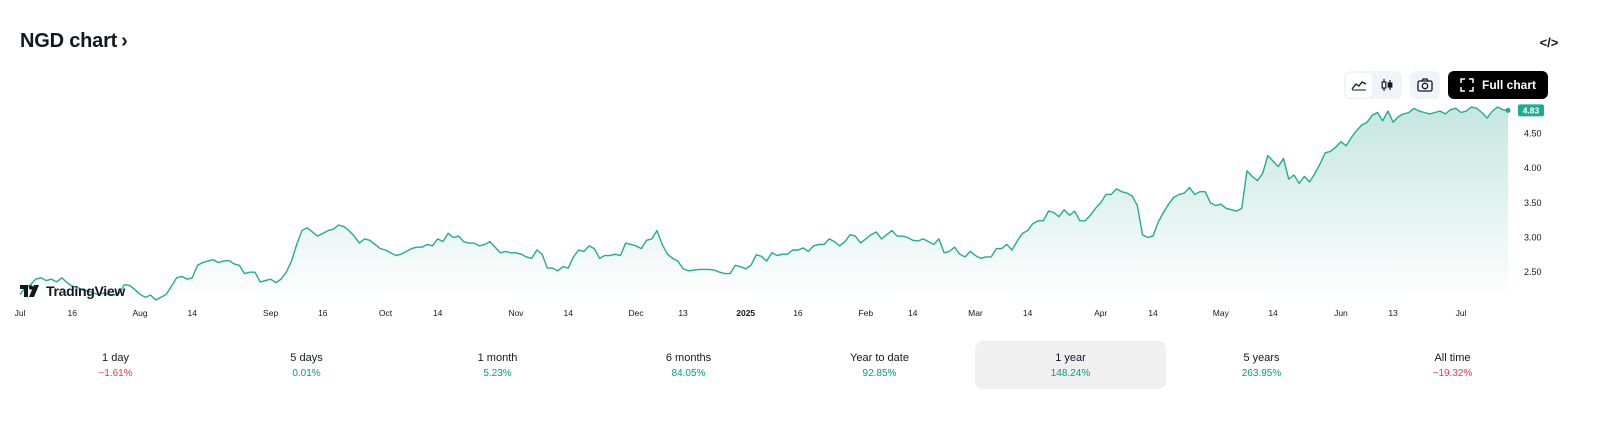 This screenshot has width=1600, height=424. I want to click on x-tick-label: Feb, so click(865, 313).